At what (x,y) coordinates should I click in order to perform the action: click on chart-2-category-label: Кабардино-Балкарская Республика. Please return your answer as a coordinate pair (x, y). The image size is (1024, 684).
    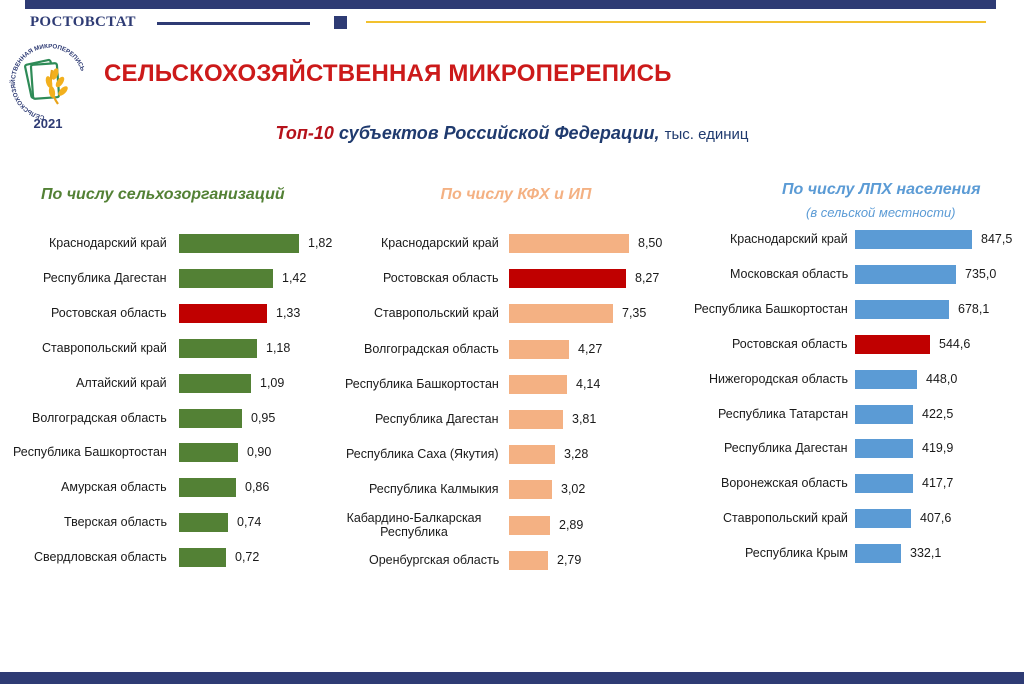
    Looking at the image, I should click on (414, 524).